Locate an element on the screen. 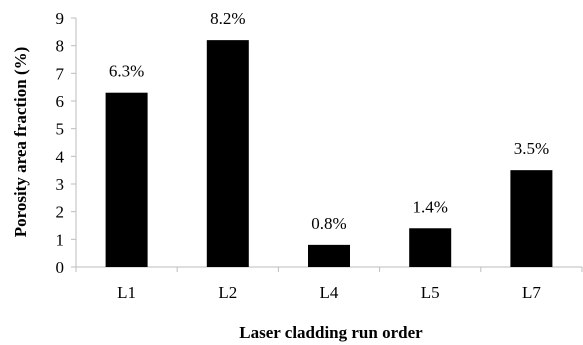 The width and height of the screenshot is (583, 345). x-tick-label: L1 is located at coordinates (126, 292).